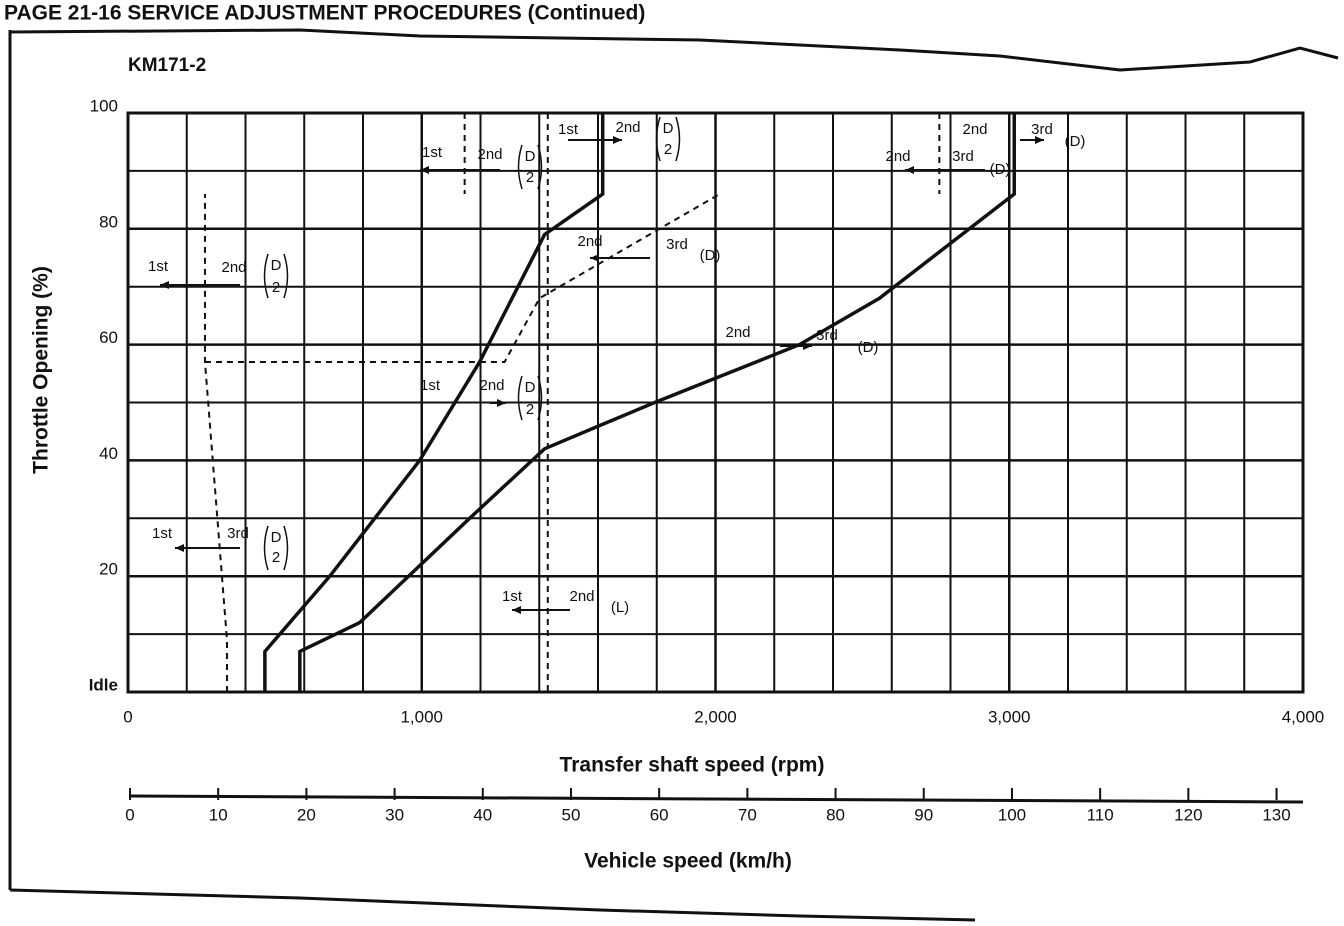 Image resolution: width=1344 pixels, height=926 pixels. What do you see at coordinates (716, 799) in the screenshot?
I see `x2-axis` at bounding box center [716, 799].